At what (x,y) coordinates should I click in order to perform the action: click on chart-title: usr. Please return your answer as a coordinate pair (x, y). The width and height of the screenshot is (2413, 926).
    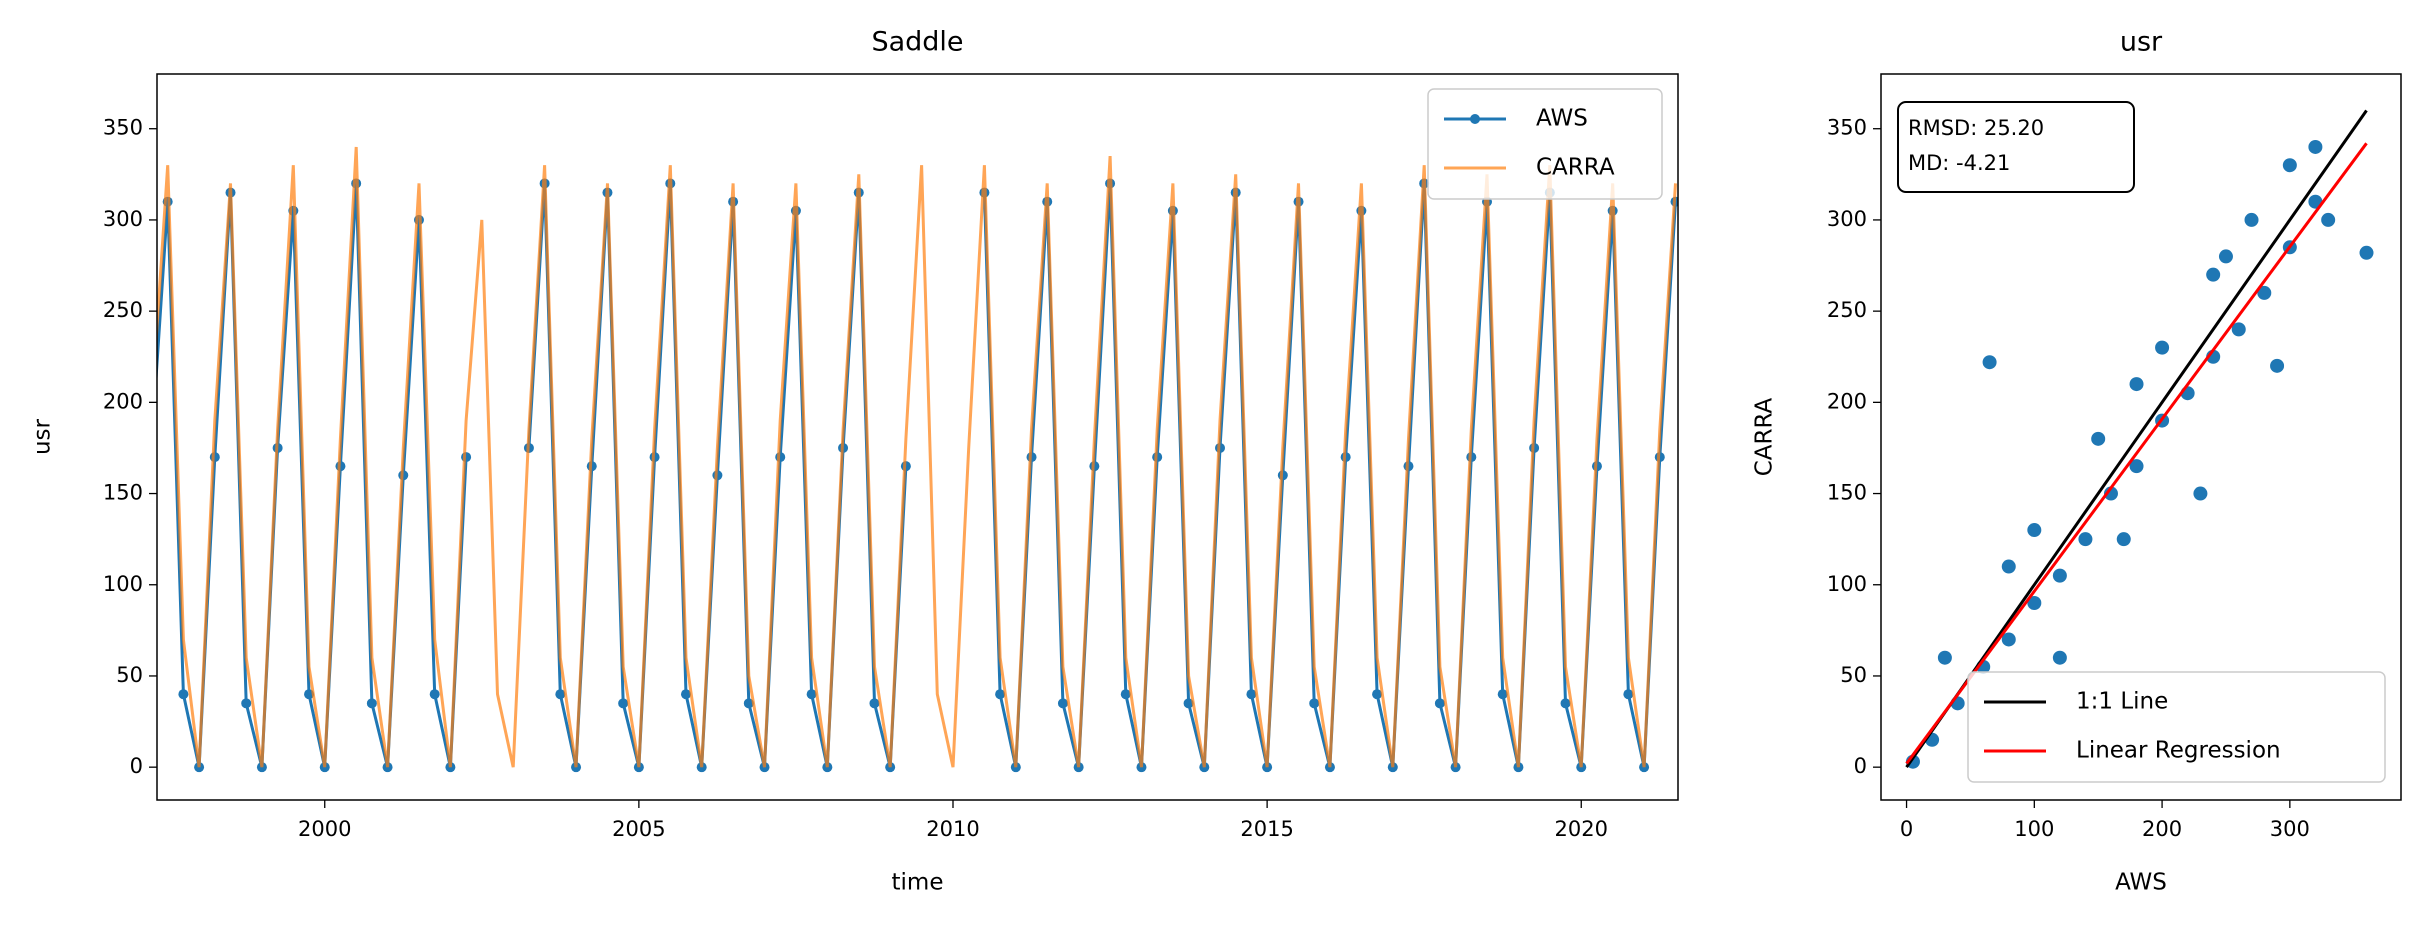
    Looking at the image, I should click on (2141, 42).